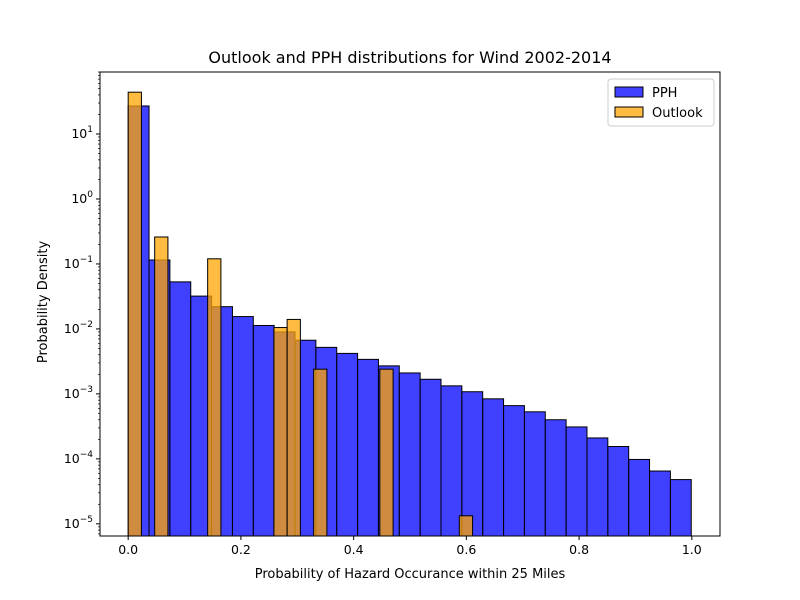  Describe the element at coordinates (78, 328) in the screenshot. I see `y-tick-label: 10⁻²` at that location.